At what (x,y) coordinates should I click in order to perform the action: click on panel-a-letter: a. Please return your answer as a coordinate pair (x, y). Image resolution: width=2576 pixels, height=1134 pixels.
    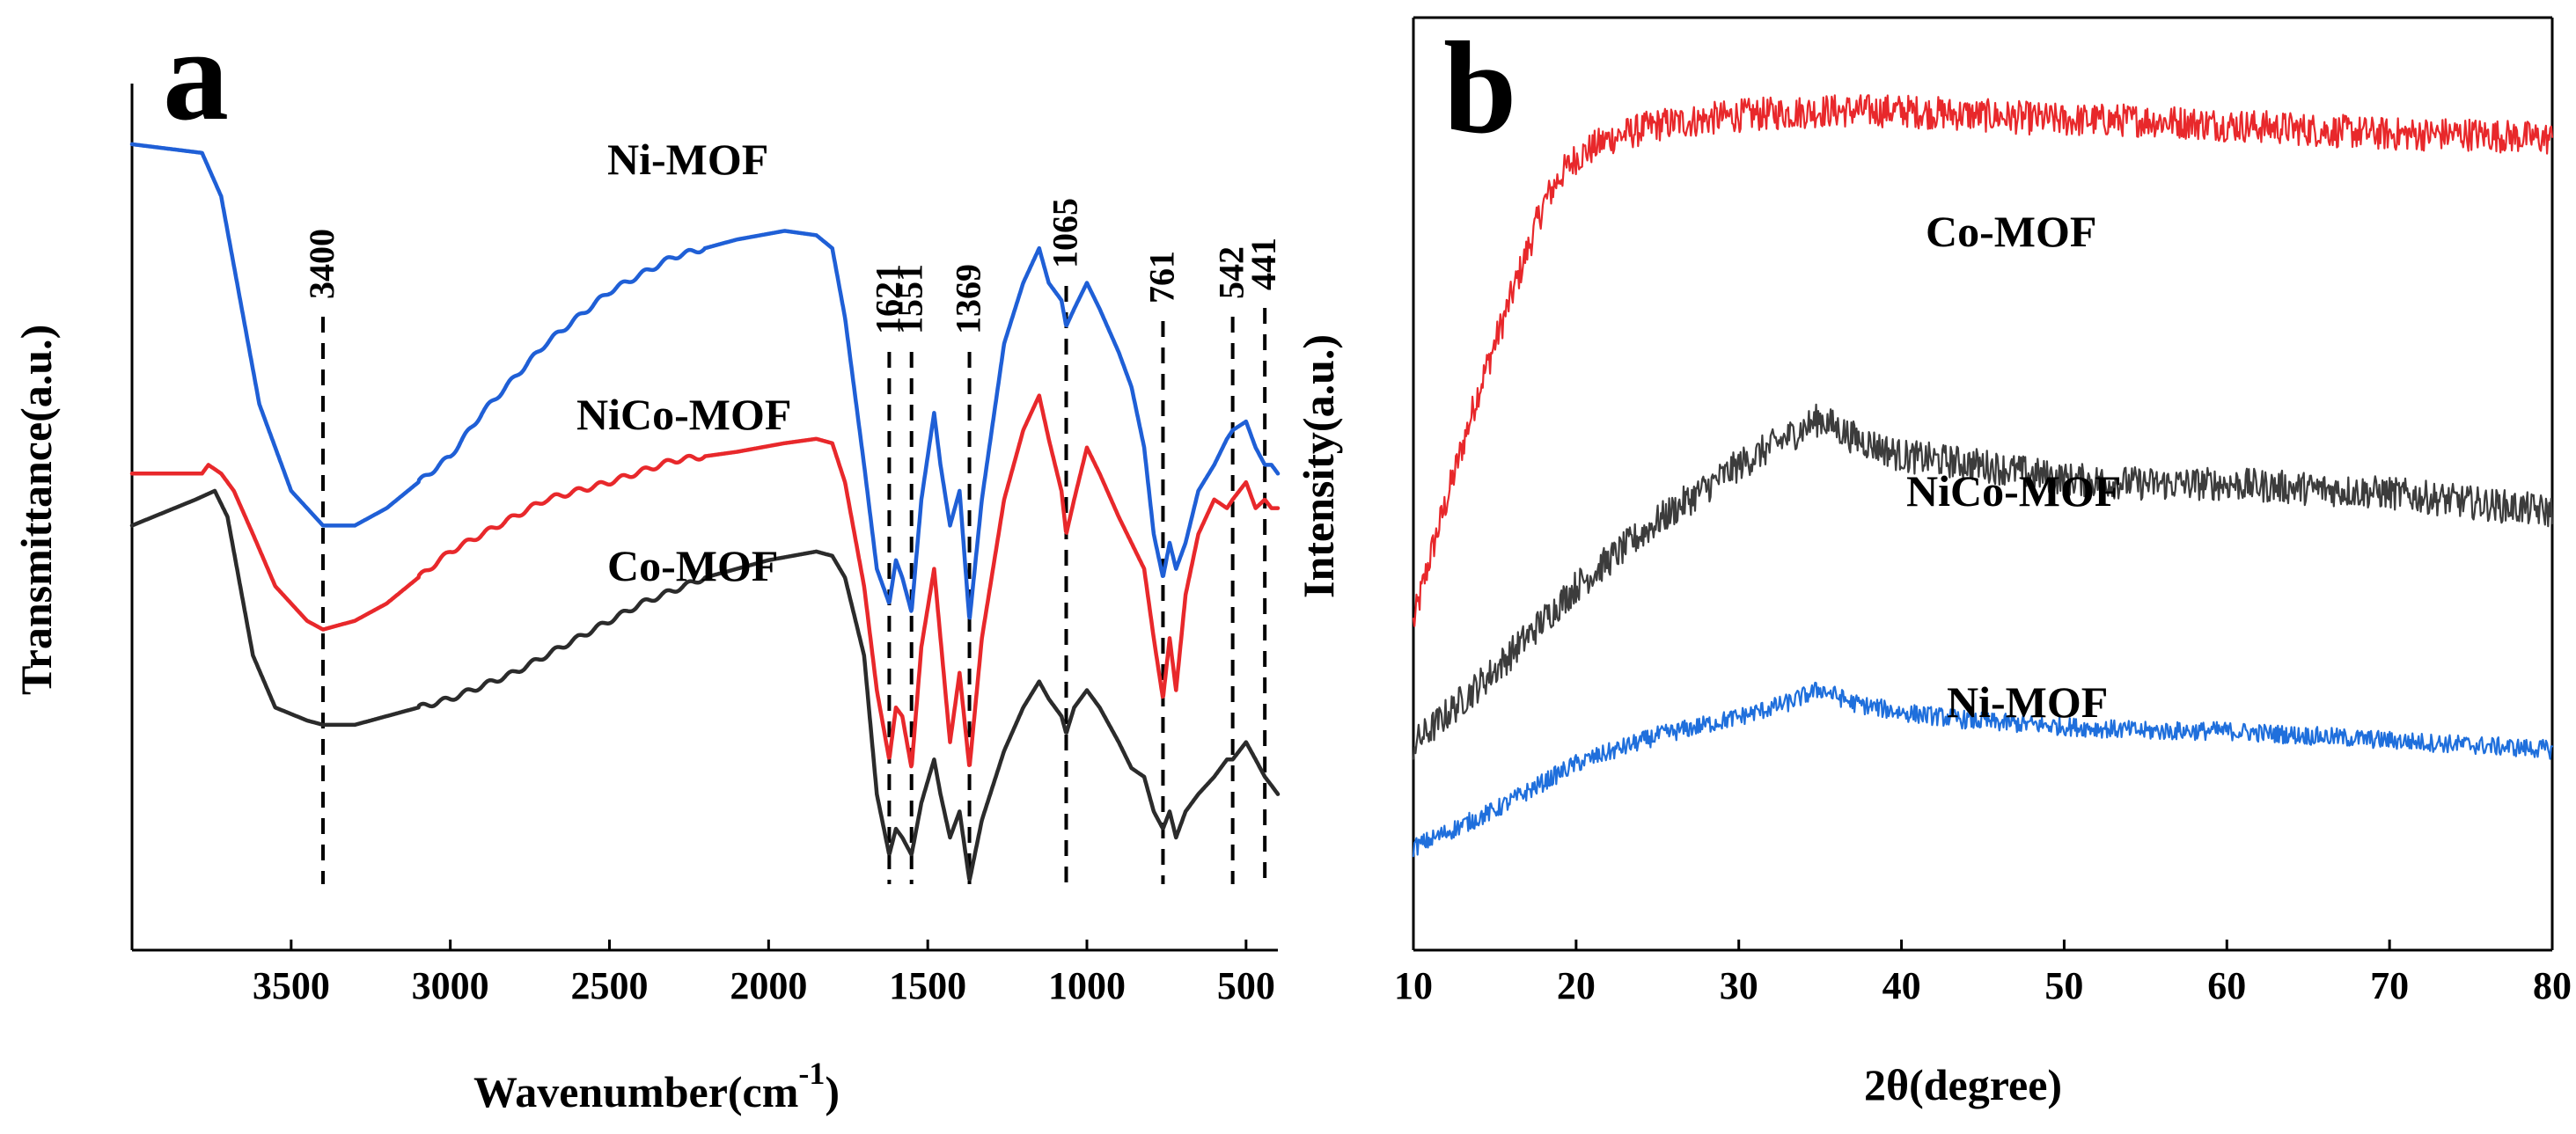
    Looking at the image, I should click on (196, 75).